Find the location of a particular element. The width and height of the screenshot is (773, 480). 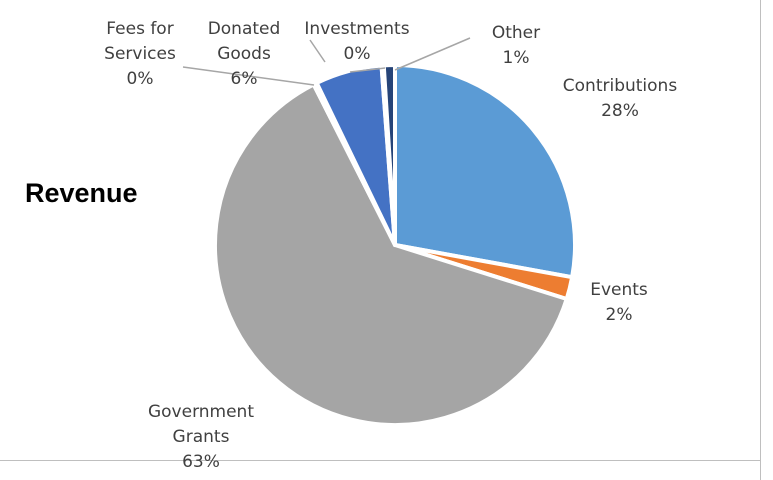

data-label-donated-goods: Donated Goods 6% is located at coordinates (244, 54).